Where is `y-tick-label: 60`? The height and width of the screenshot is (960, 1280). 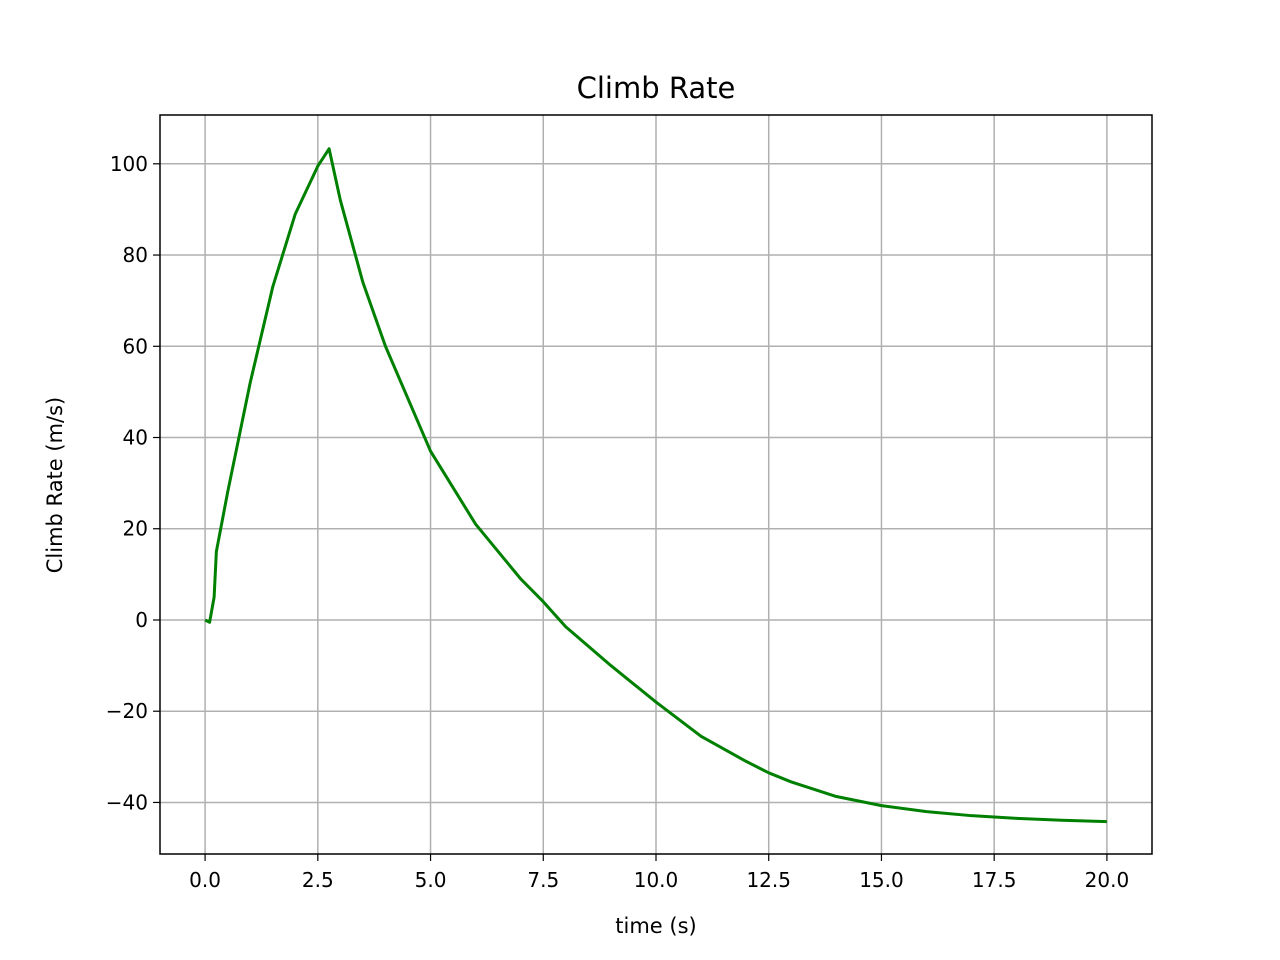
y-tick-label: 60 is located at coordinates (135, 346).